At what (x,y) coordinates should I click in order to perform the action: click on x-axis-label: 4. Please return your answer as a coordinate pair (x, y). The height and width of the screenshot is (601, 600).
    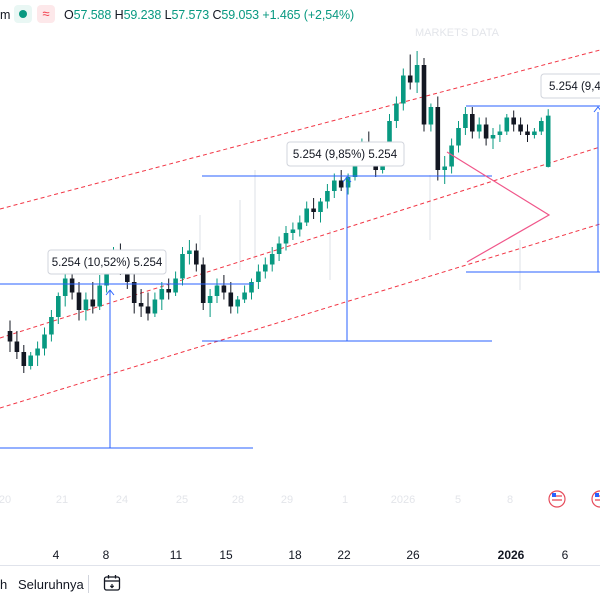
    Looking at the image, I should click on (56, 555).